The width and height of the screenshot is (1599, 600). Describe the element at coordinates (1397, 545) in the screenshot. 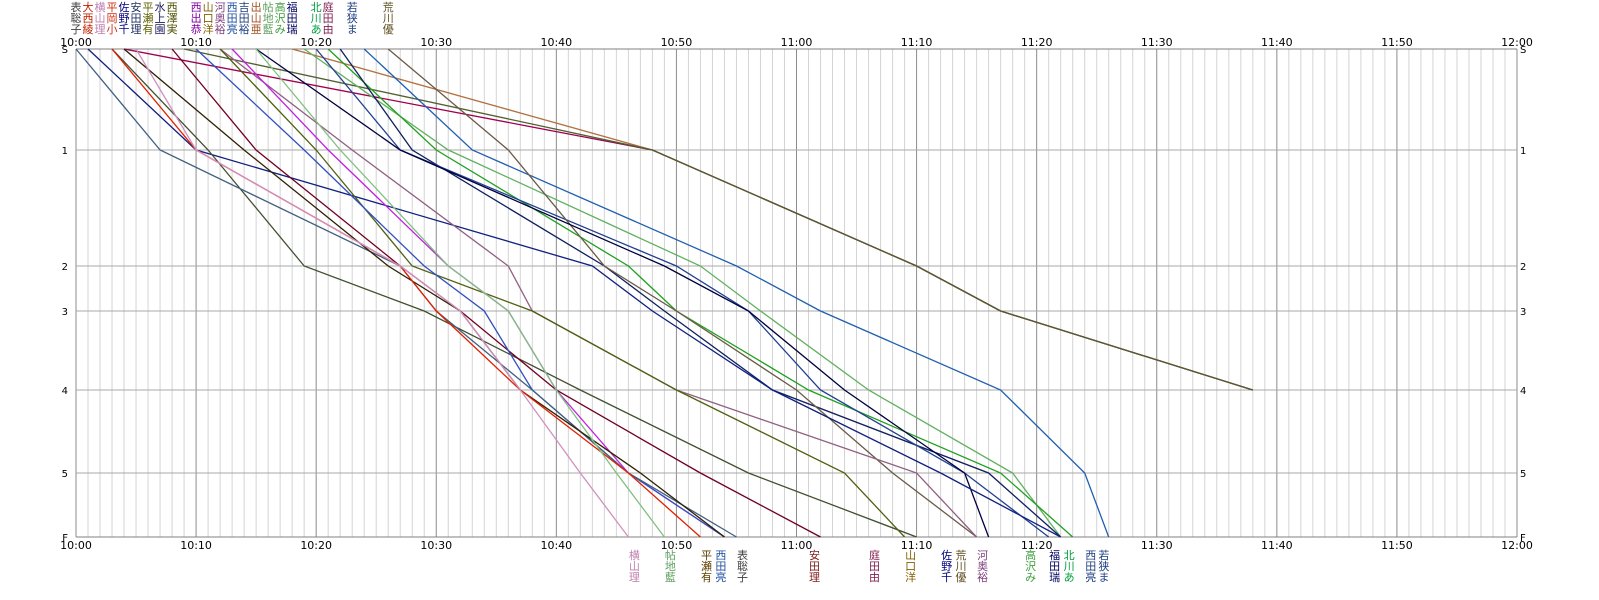

I see `x-tick-label-bottom: 11:50` at that location.